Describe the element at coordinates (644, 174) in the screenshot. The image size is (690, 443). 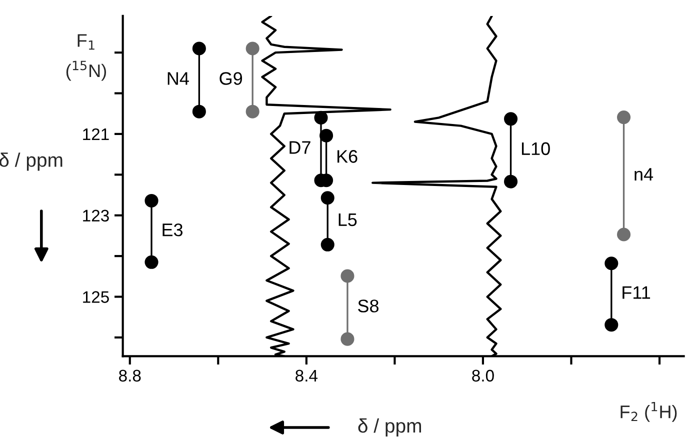
I see `series-label: n4` at that location.